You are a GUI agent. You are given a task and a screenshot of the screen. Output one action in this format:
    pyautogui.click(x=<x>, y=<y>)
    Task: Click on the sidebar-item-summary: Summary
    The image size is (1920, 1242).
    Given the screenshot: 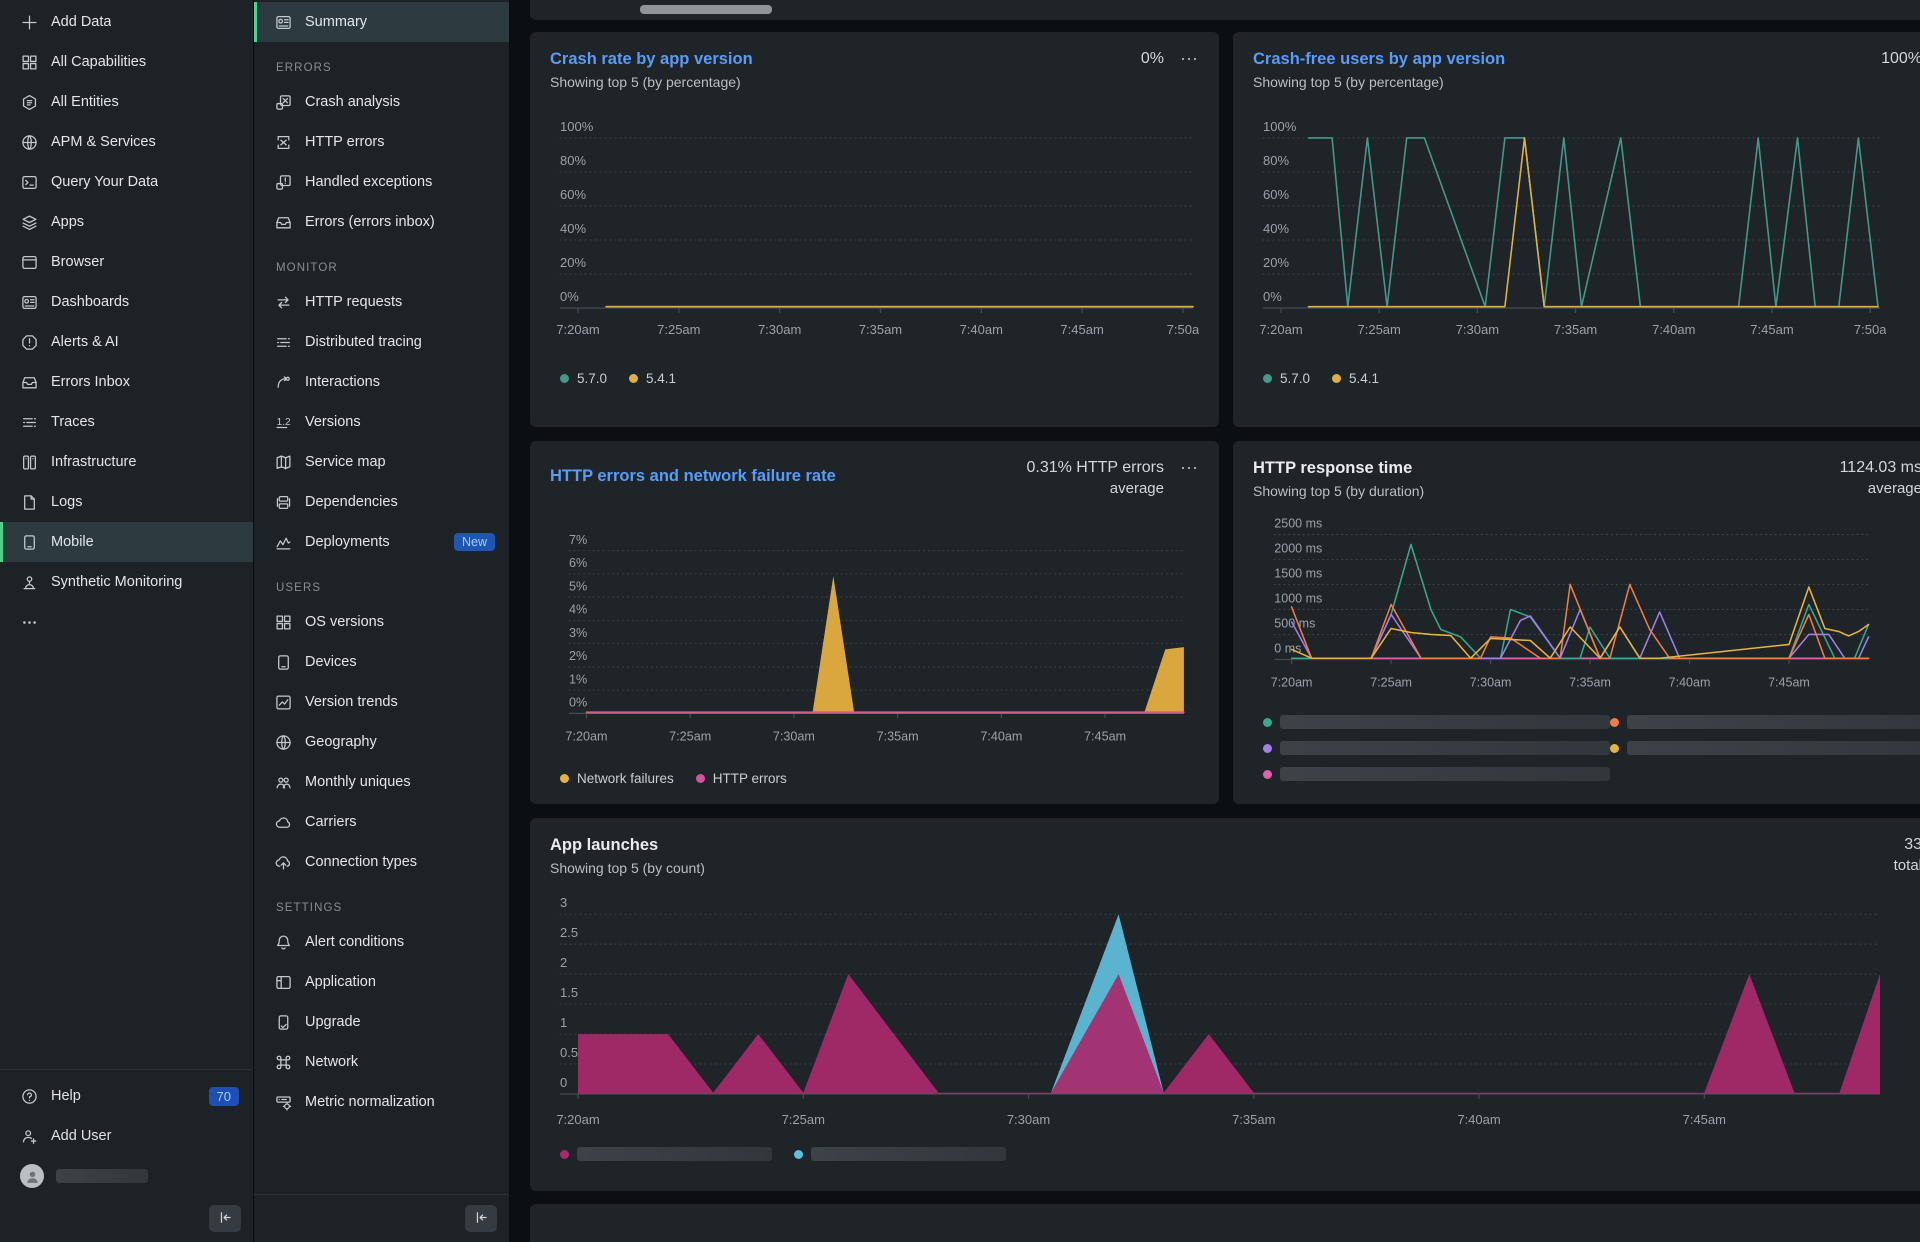 What is the action you would take?
    pyautogui.click(x=381, y=22)
    